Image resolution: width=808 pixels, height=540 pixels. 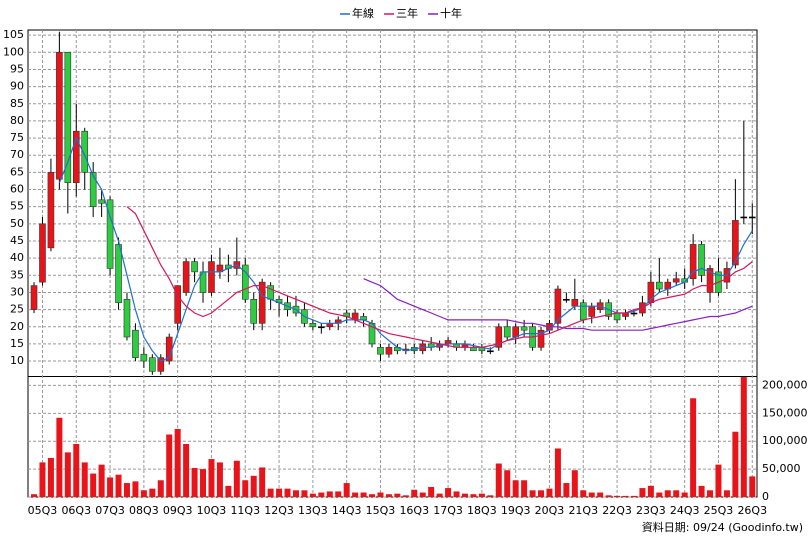 I want to click on y-tick-label: 90, so click(x=17, y=86).